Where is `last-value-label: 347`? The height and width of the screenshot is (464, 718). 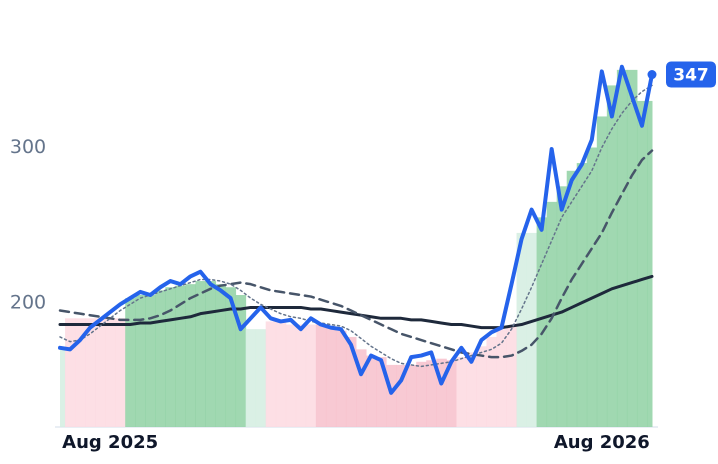 last-value-label: 347 is located at coordinates (691, 76).